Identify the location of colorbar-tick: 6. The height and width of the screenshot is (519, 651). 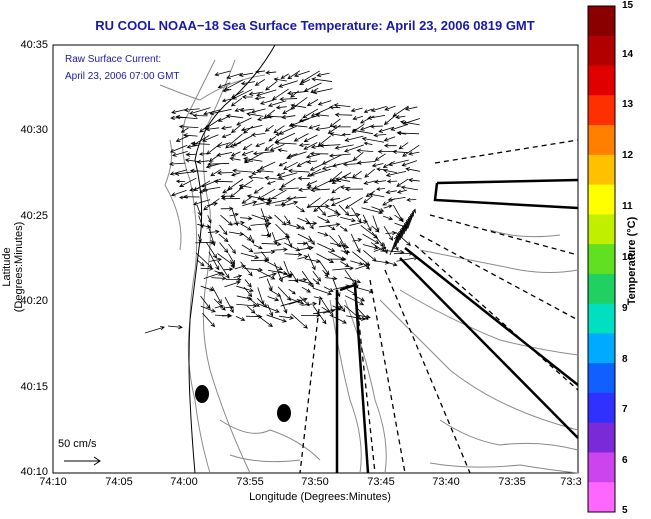
(625, 460).